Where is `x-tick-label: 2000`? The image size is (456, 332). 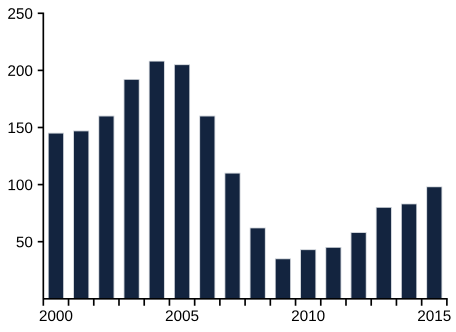
x-tick-label: 2000 is located at coordinates (56, 316).